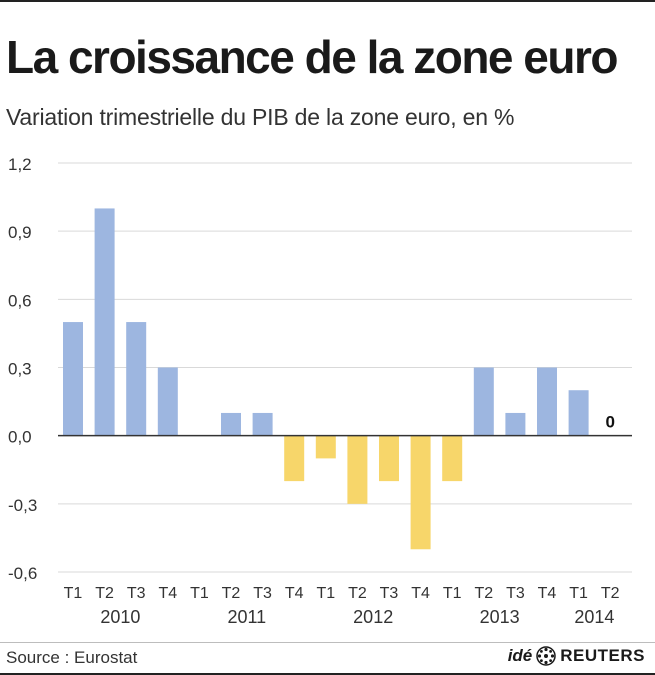  What do you see at coordinates (312, 57) in the screenshot?
I see `chart-title: La croissance de la zone euro` at bounding box center [312, 57].